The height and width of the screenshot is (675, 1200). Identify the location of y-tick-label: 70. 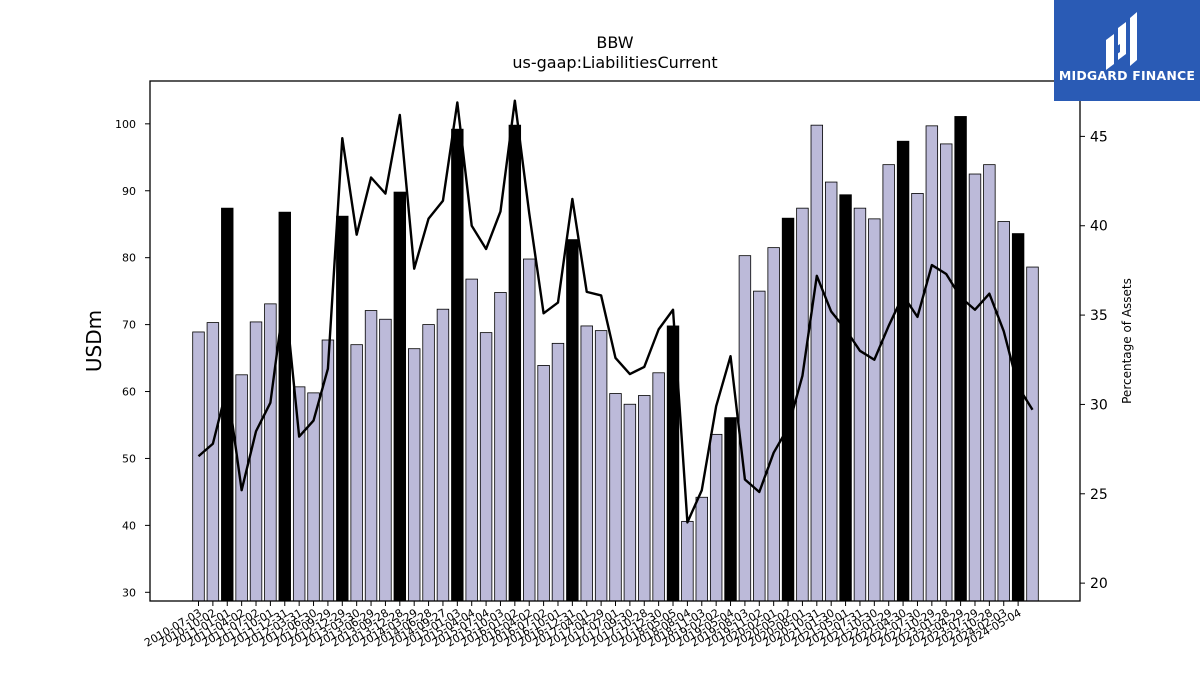
(129, 325).